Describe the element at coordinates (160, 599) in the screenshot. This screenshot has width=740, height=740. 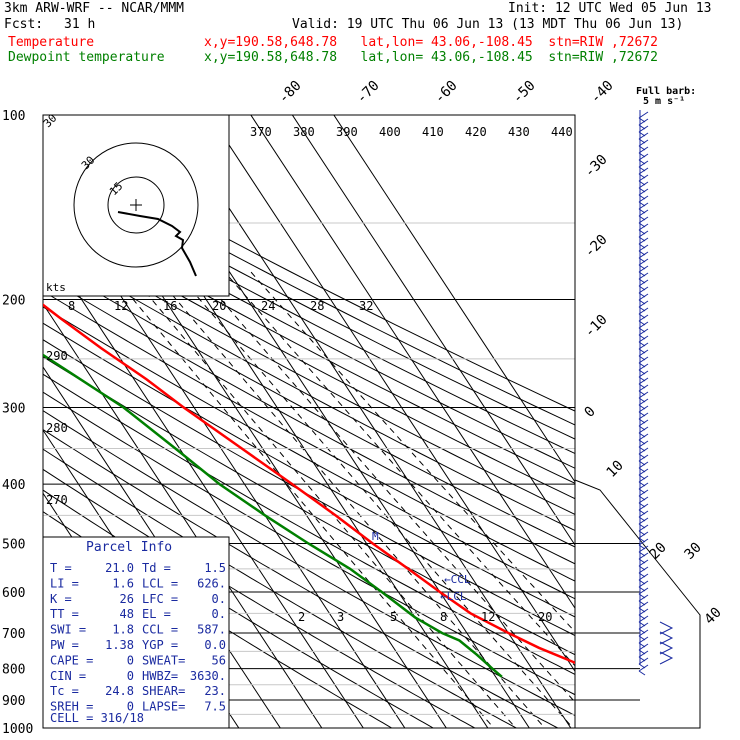
I see `parcel-key-right: LFC =` at that location.